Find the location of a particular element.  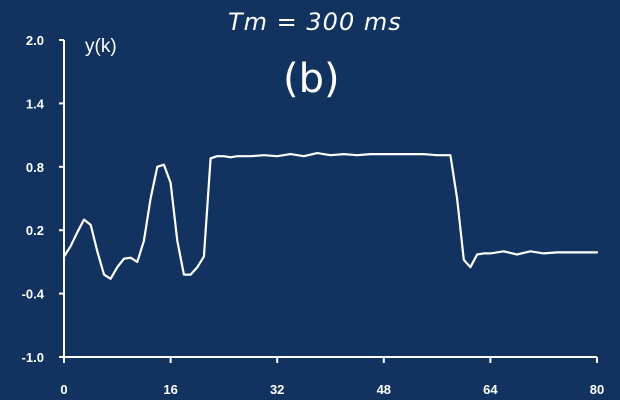

y-tick-label: 1.4 is located at coordinates (35, 103).